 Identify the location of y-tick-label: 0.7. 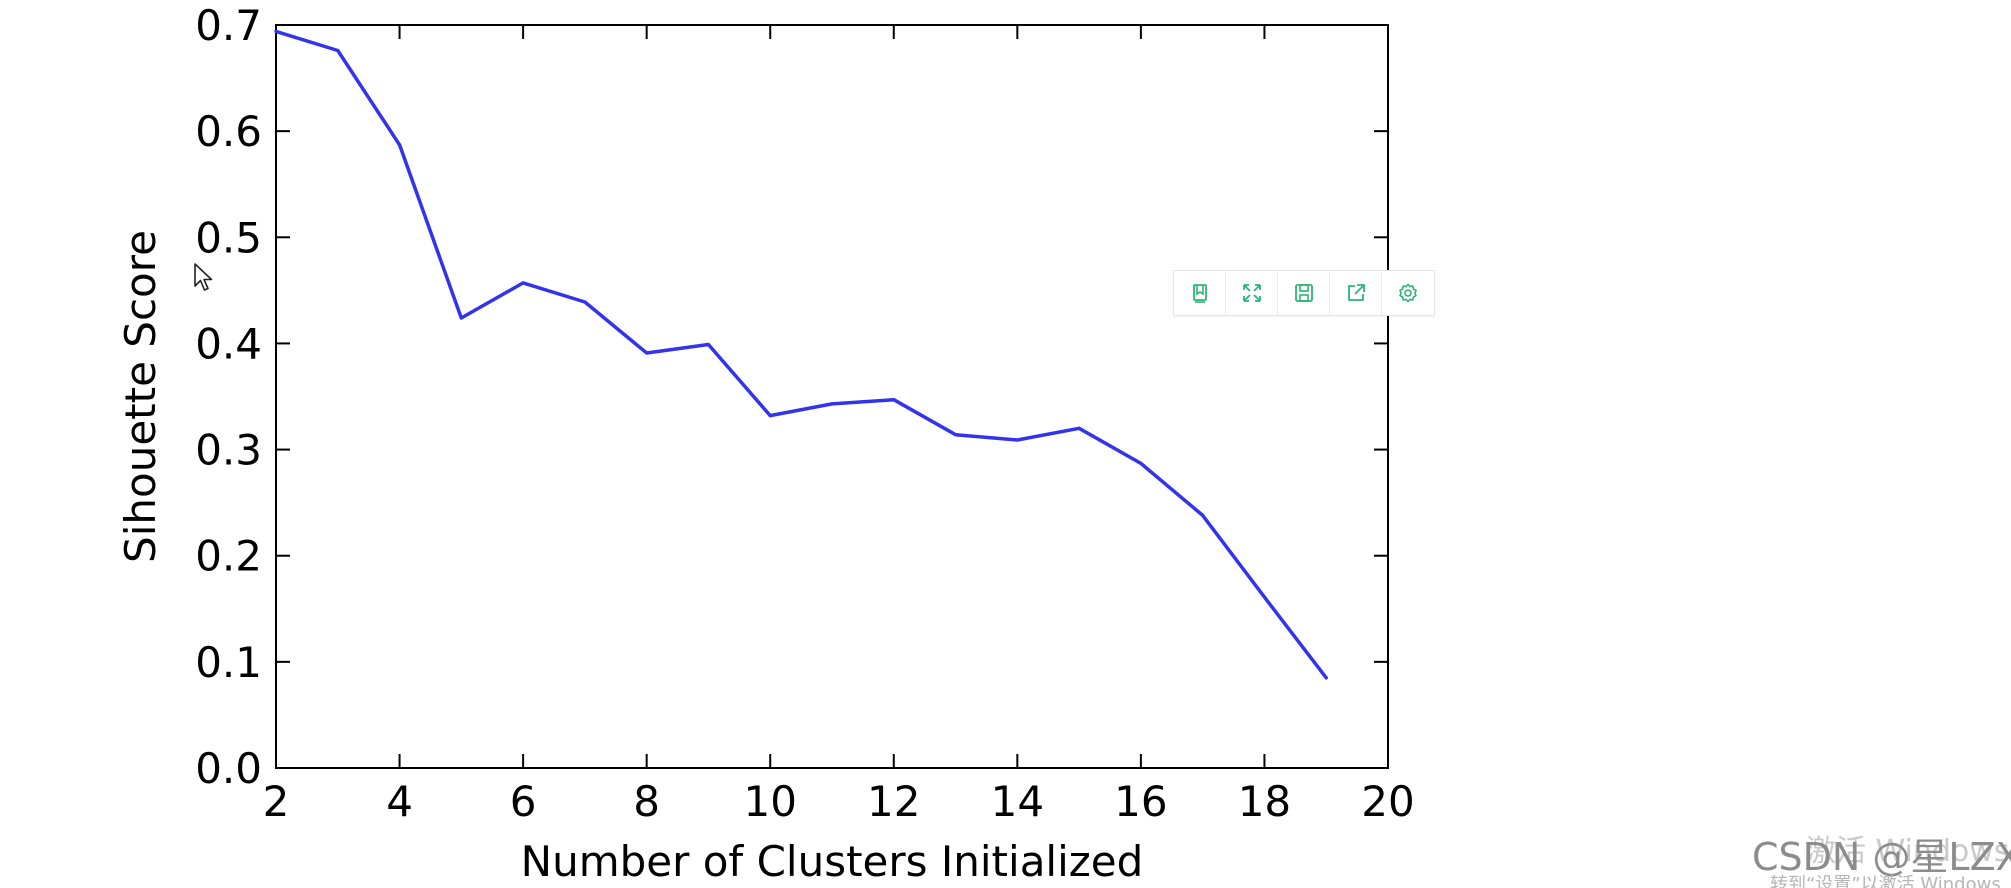
(228, 25).